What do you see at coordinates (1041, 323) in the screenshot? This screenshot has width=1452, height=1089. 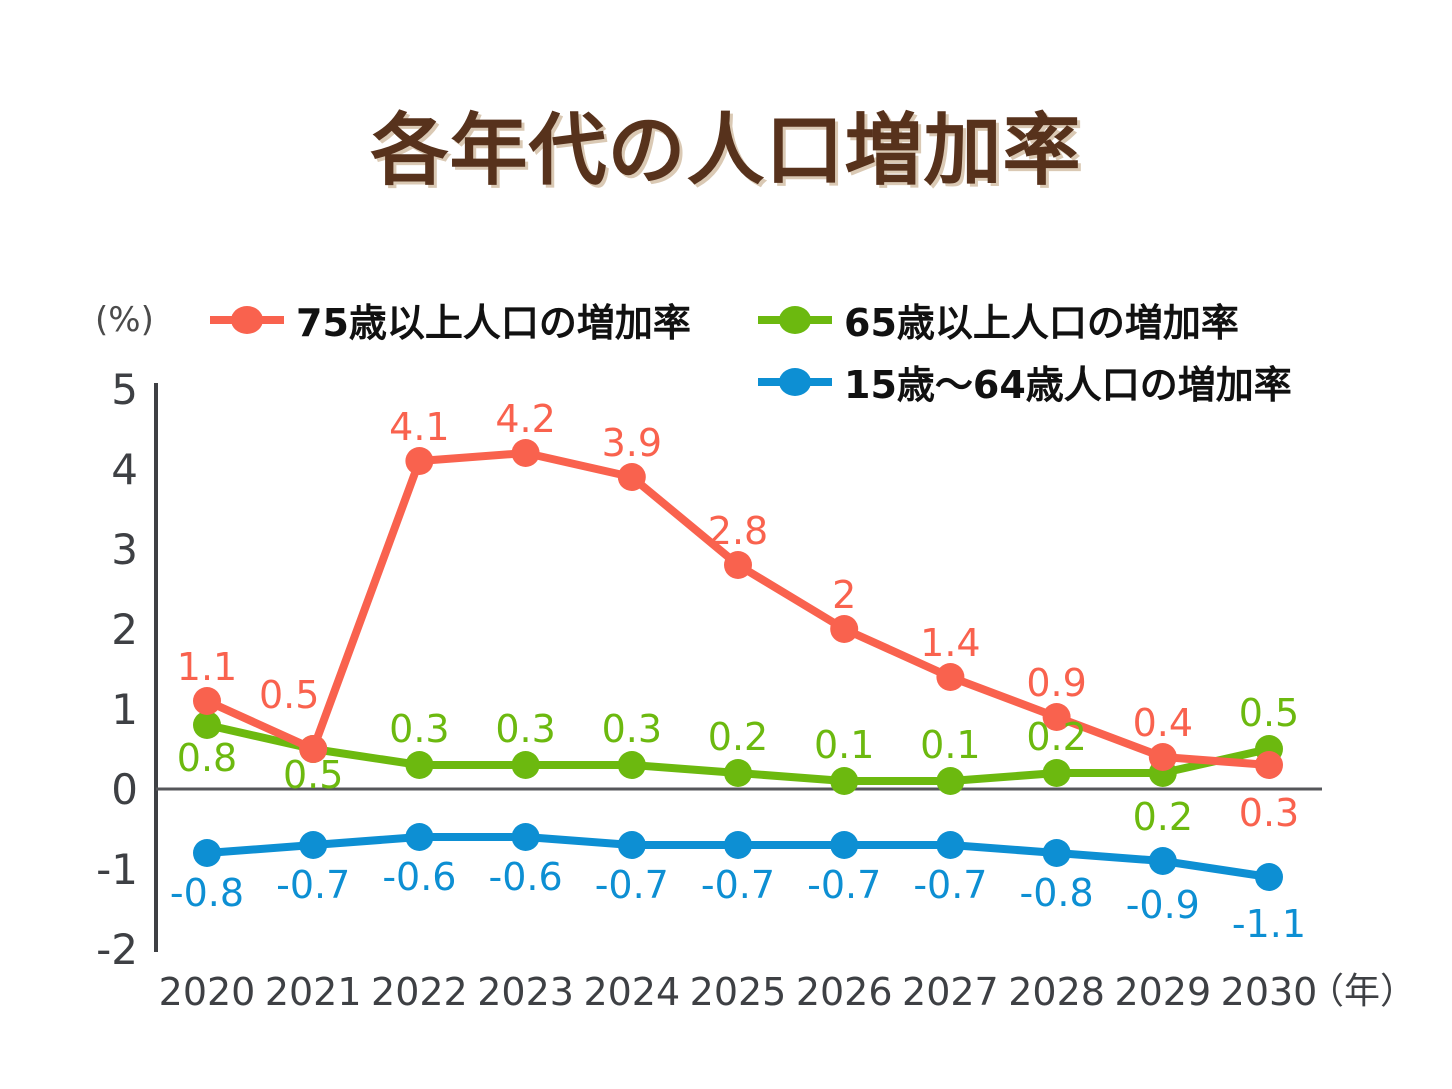 I see `legend-label-65: 65歳以上人口の増加率` at bounding box center [1041, 323].